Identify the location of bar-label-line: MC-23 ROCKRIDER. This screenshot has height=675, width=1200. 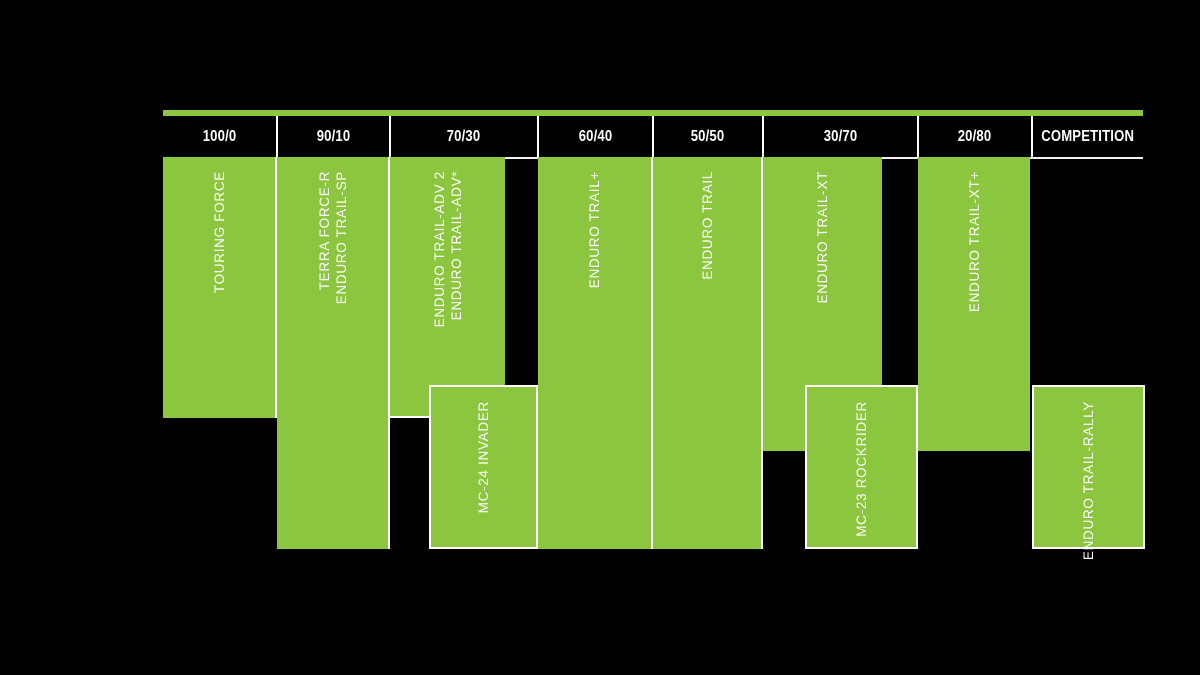
(861, 469).